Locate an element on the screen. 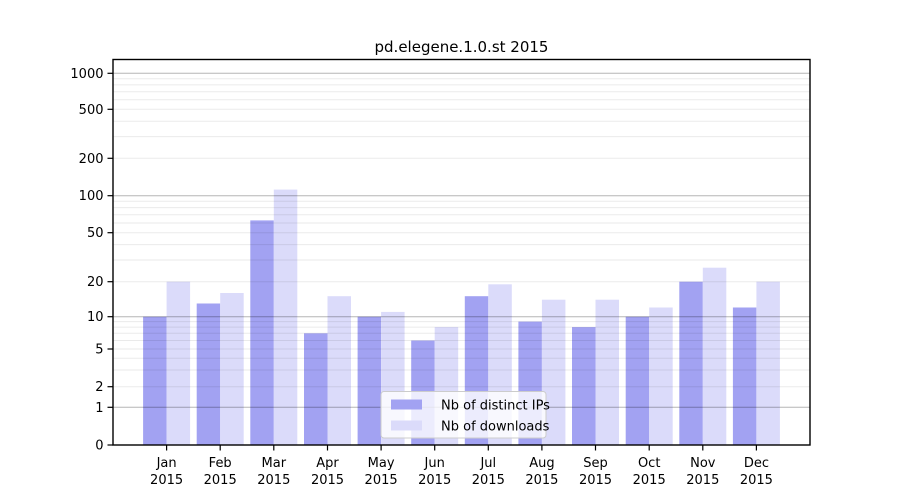 This screenshot has width=900, height=500. y-tick-label-10: 10 is located at coordinates (95, 317).